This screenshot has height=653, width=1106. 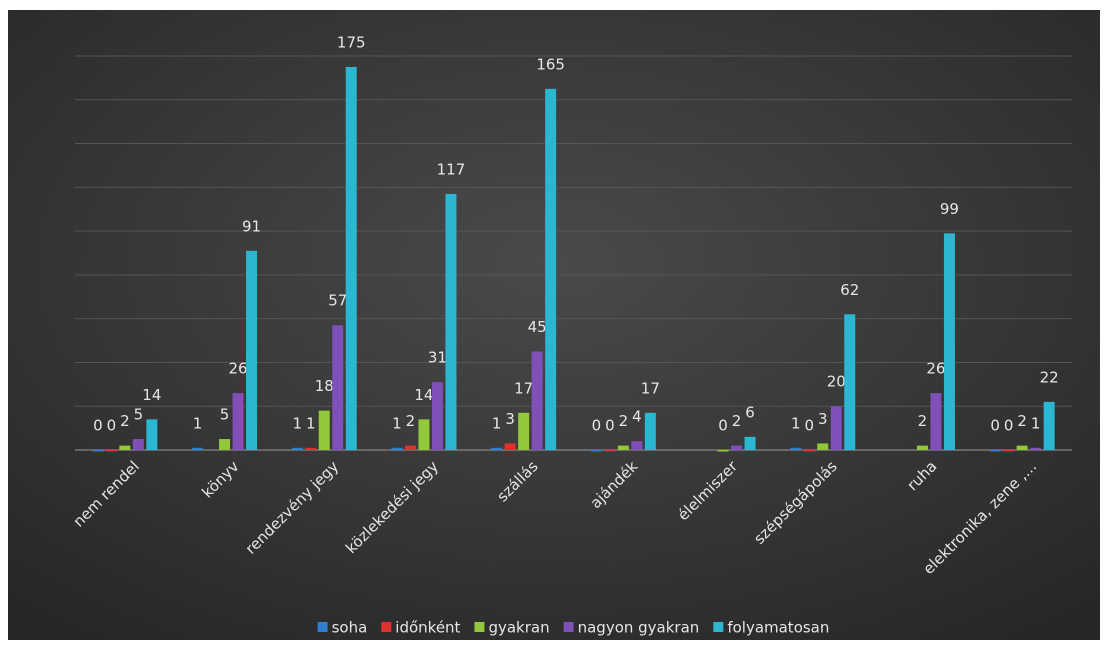 I want to click on value-label: 117, so click(x=451, y=169).